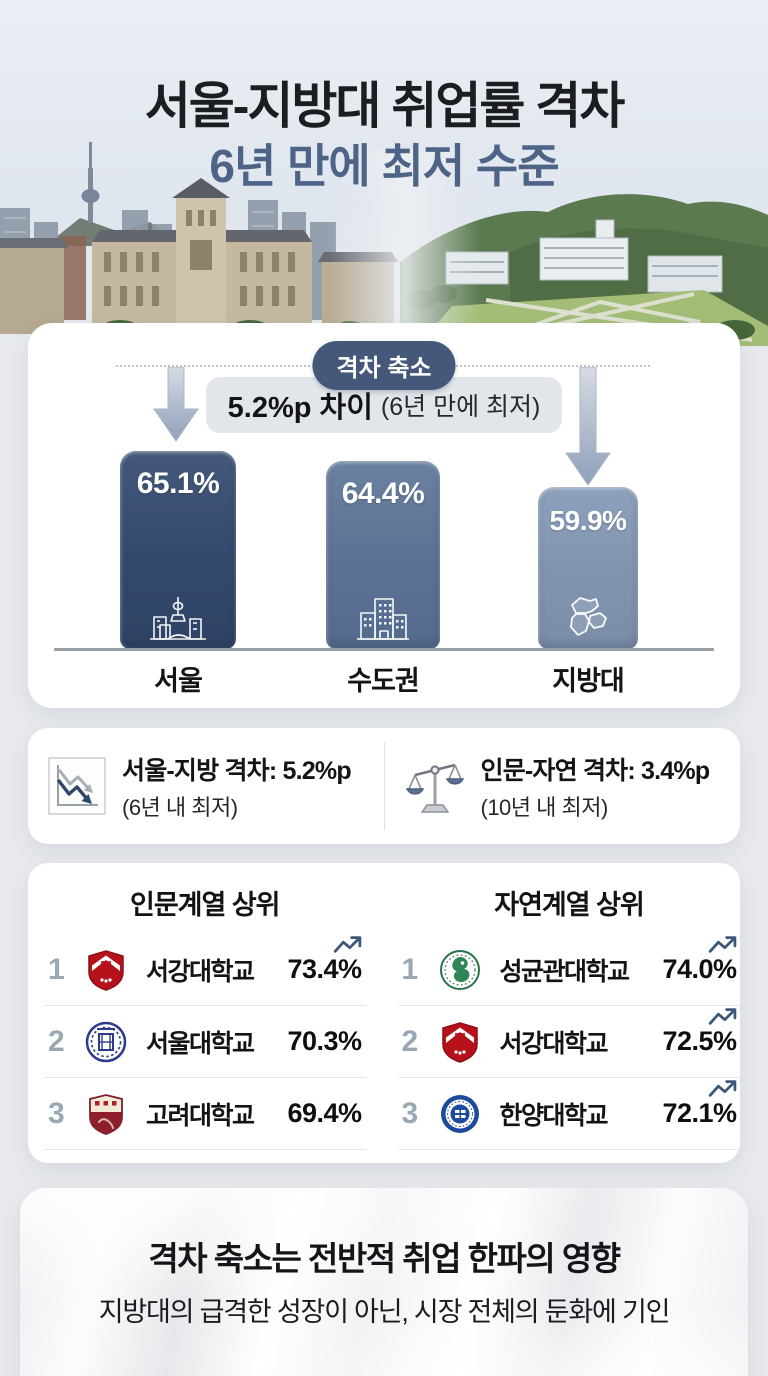 The width and height of the screenshot is (768, 1376). I want to click on university-name: 한양대학교, so click(554, 1115).